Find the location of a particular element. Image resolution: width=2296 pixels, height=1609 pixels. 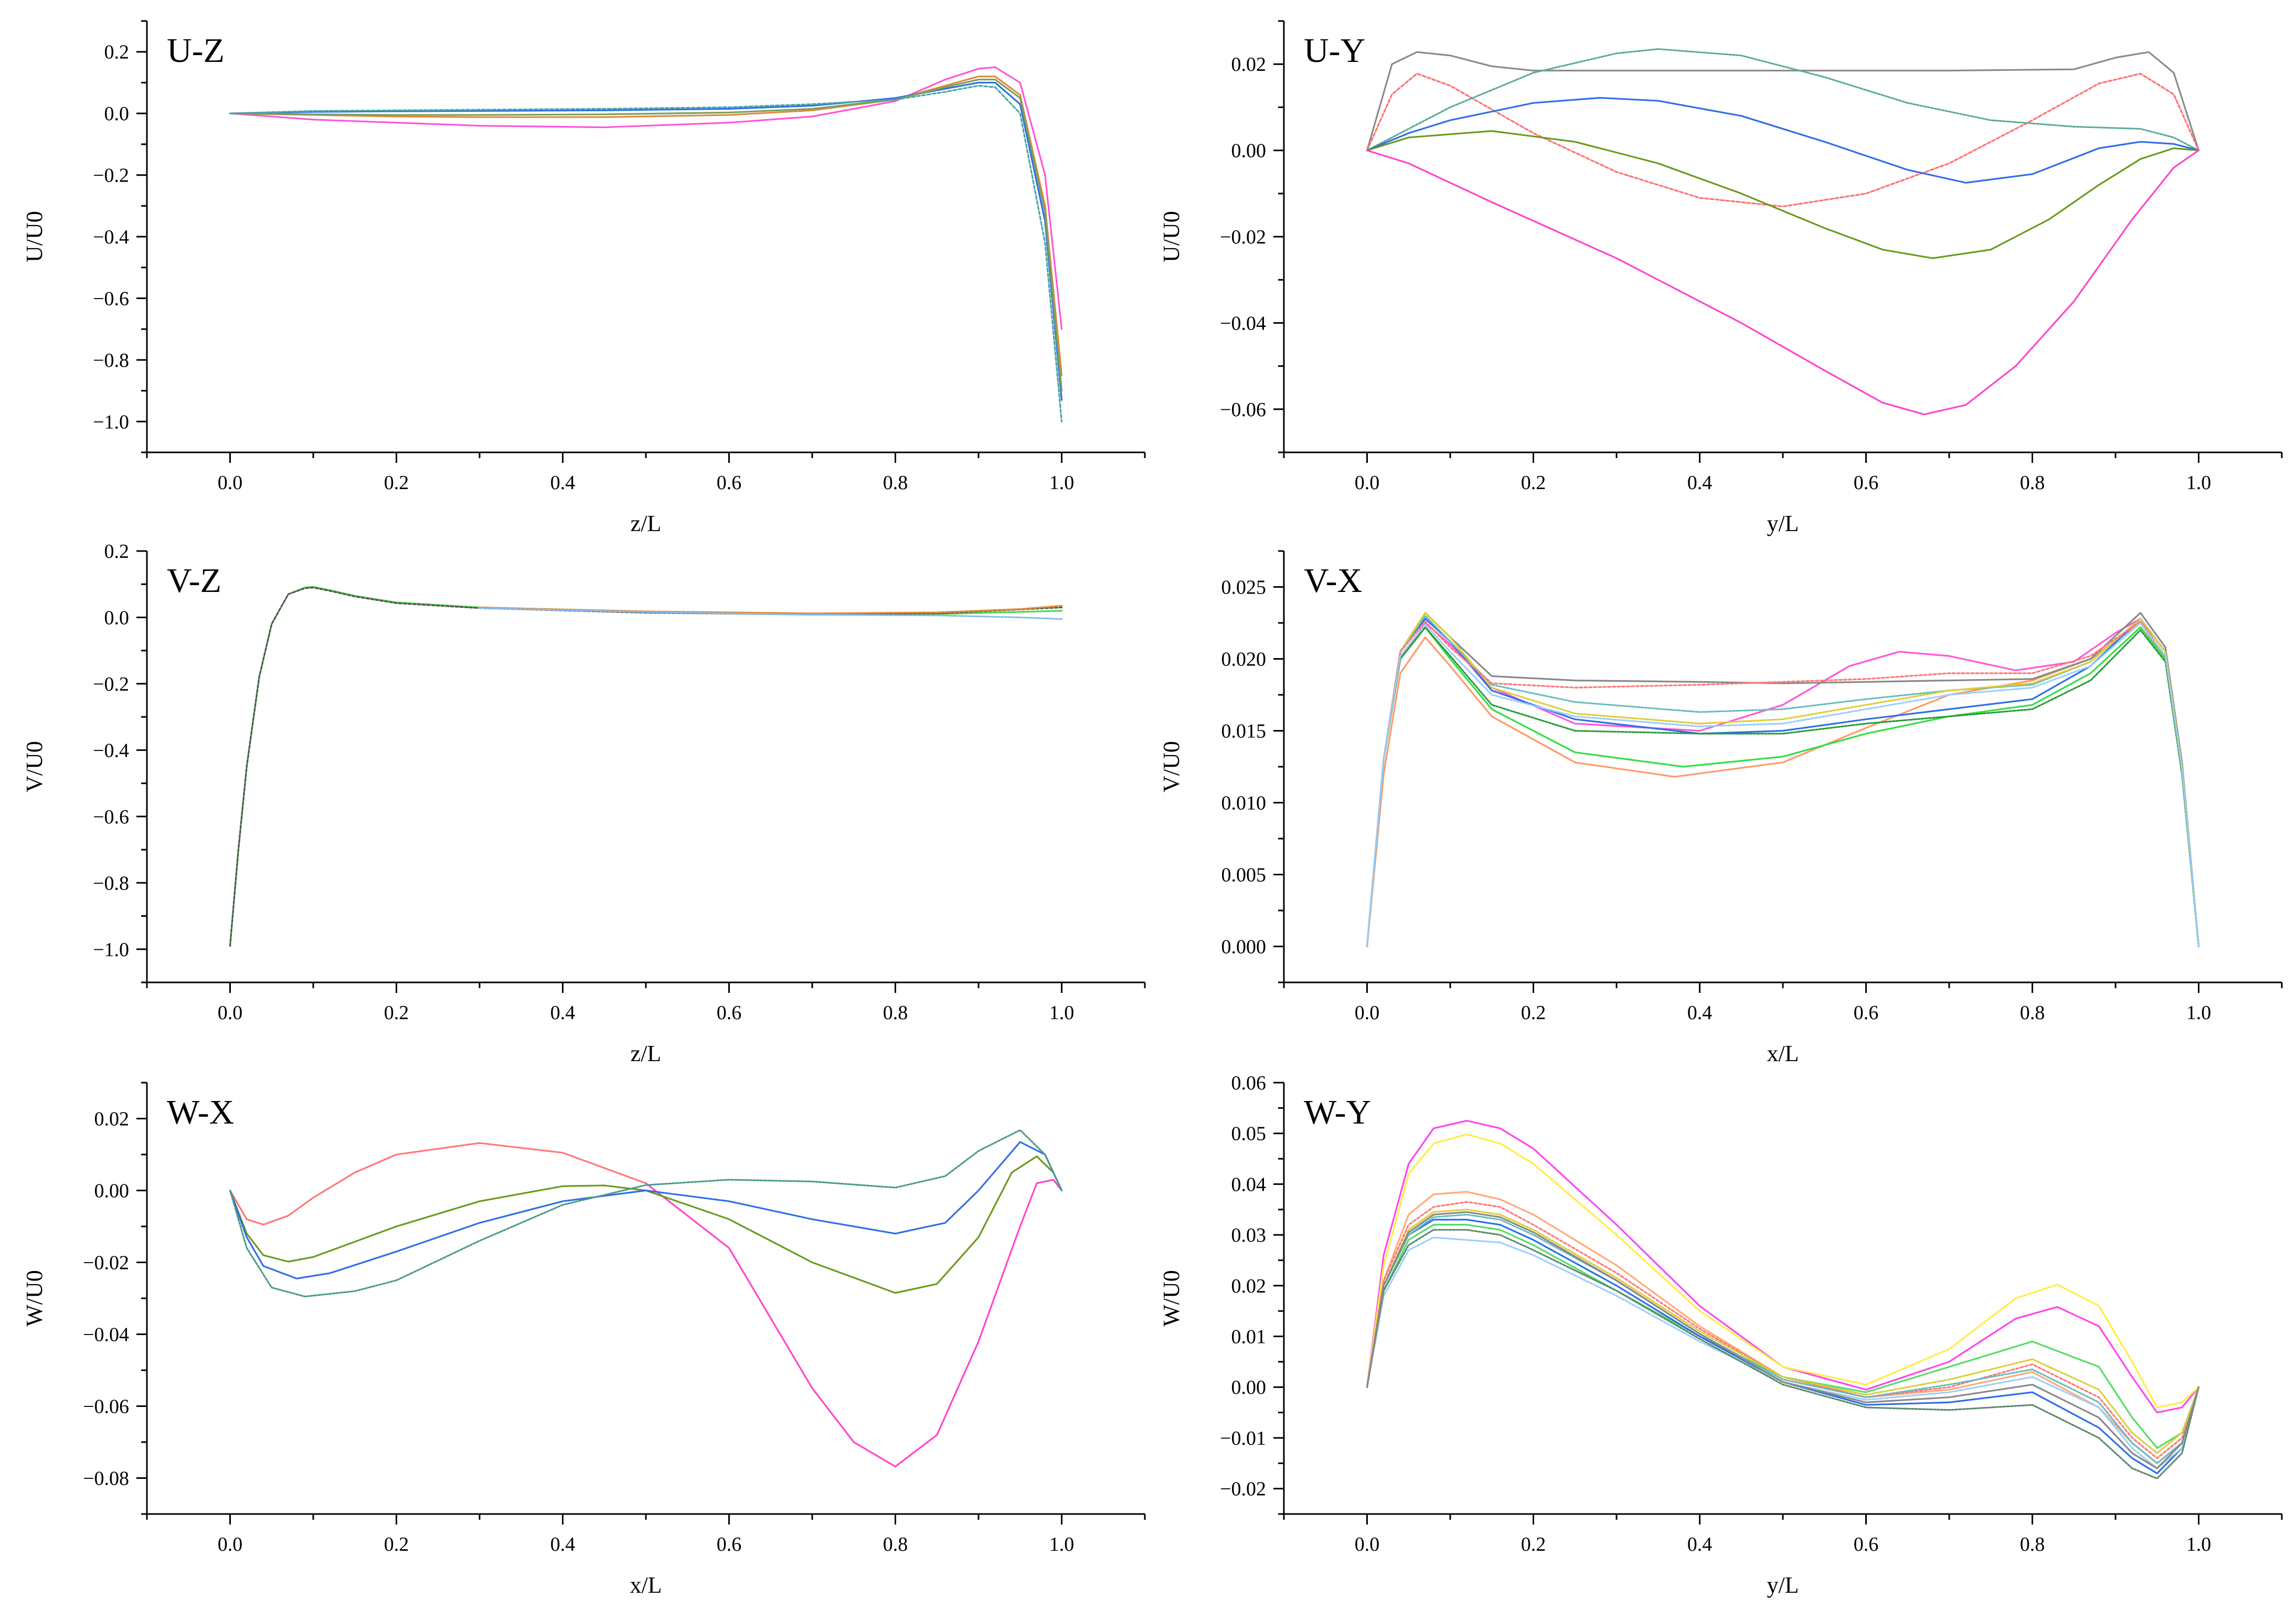

y-axis-title: U/U0 is located at coordinates (1171, 236).